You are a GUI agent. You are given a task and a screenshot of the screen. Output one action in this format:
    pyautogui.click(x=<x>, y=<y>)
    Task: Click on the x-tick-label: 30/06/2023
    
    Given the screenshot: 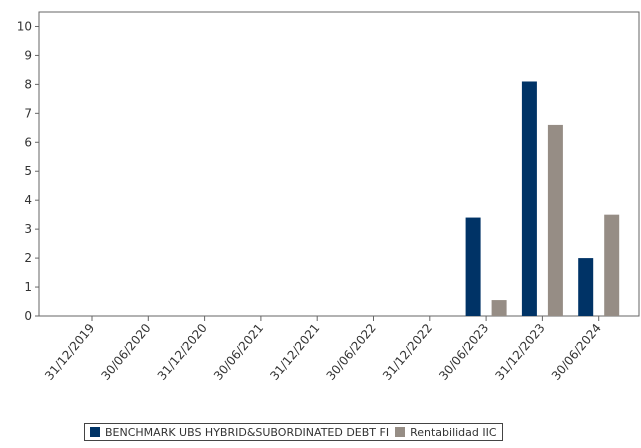 What is the action you would take?
    pyautogui.click(x=463, y=352)
    